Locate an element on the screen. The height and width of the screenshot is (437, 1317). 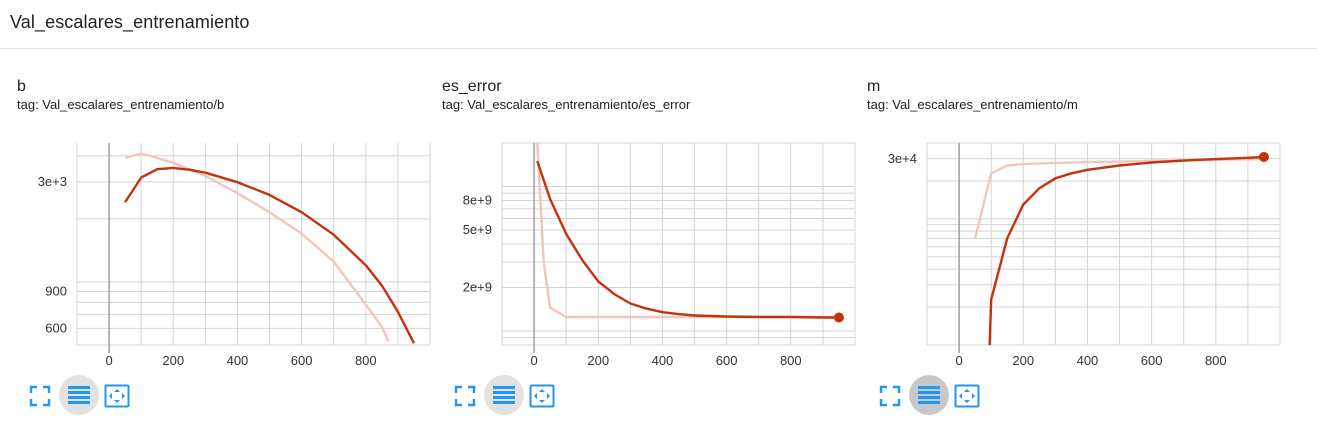
y-tick-label: 8e+9 is located at coordinates (477, 200).